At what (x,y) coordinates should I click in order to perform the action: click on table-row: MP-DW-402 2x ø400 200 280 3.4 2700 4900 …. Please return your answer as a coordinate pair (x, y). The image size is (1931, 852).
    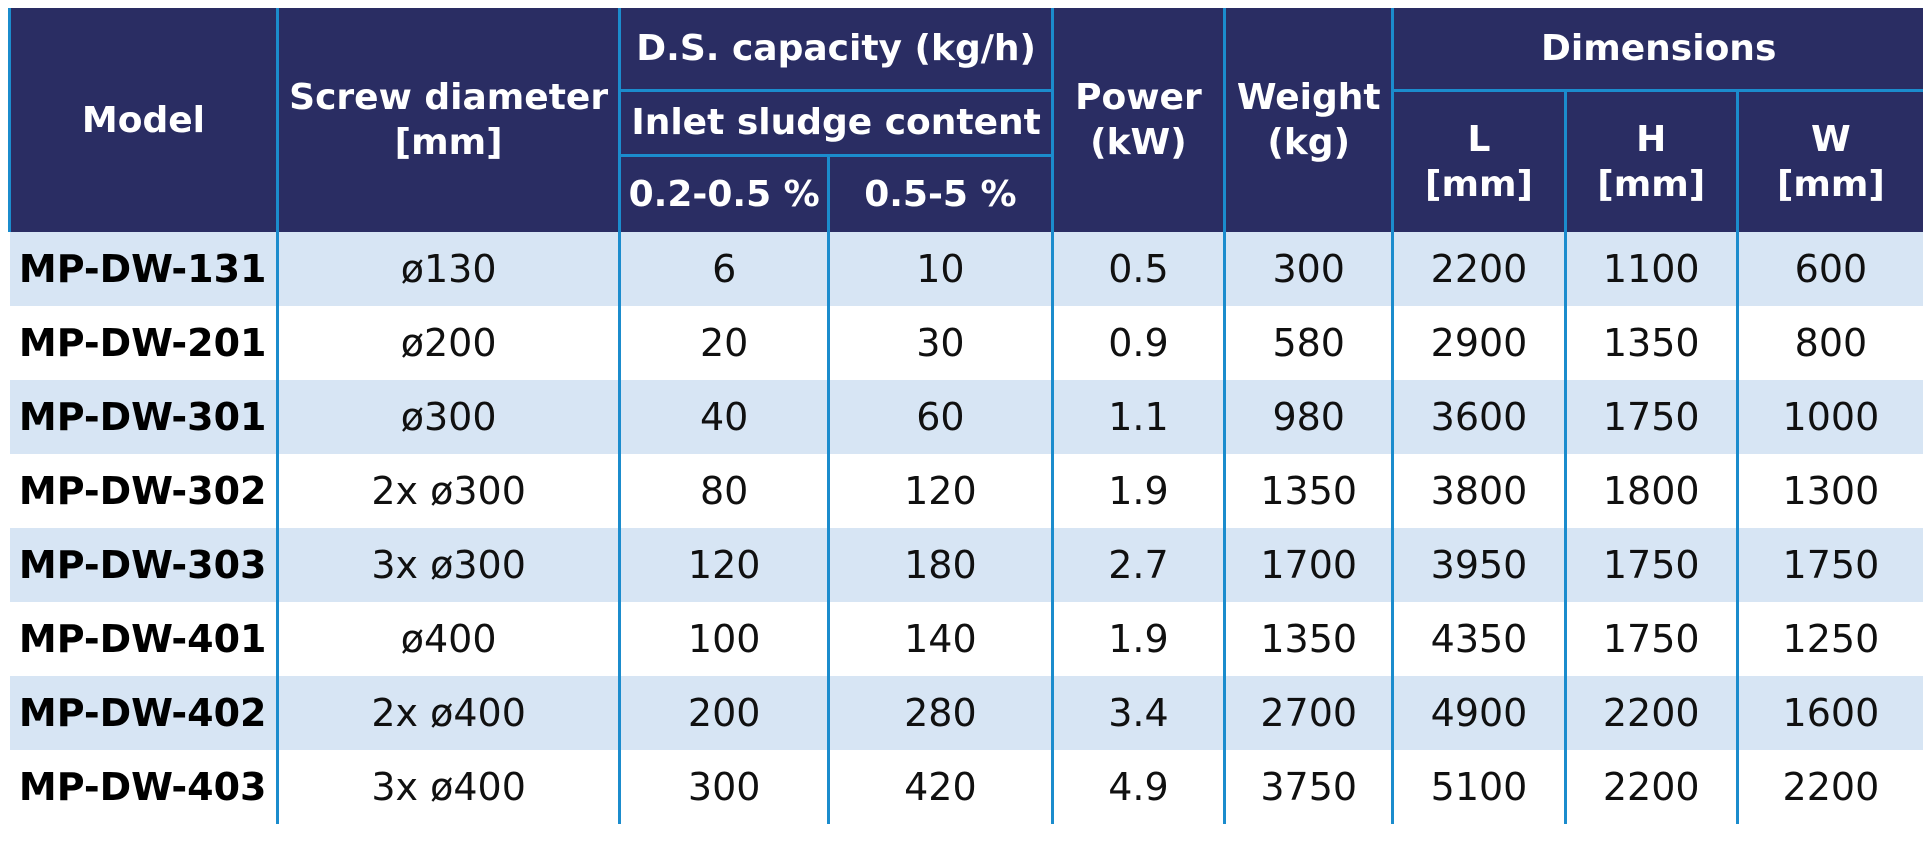
    Looking at the image, I should click on (966, 713).